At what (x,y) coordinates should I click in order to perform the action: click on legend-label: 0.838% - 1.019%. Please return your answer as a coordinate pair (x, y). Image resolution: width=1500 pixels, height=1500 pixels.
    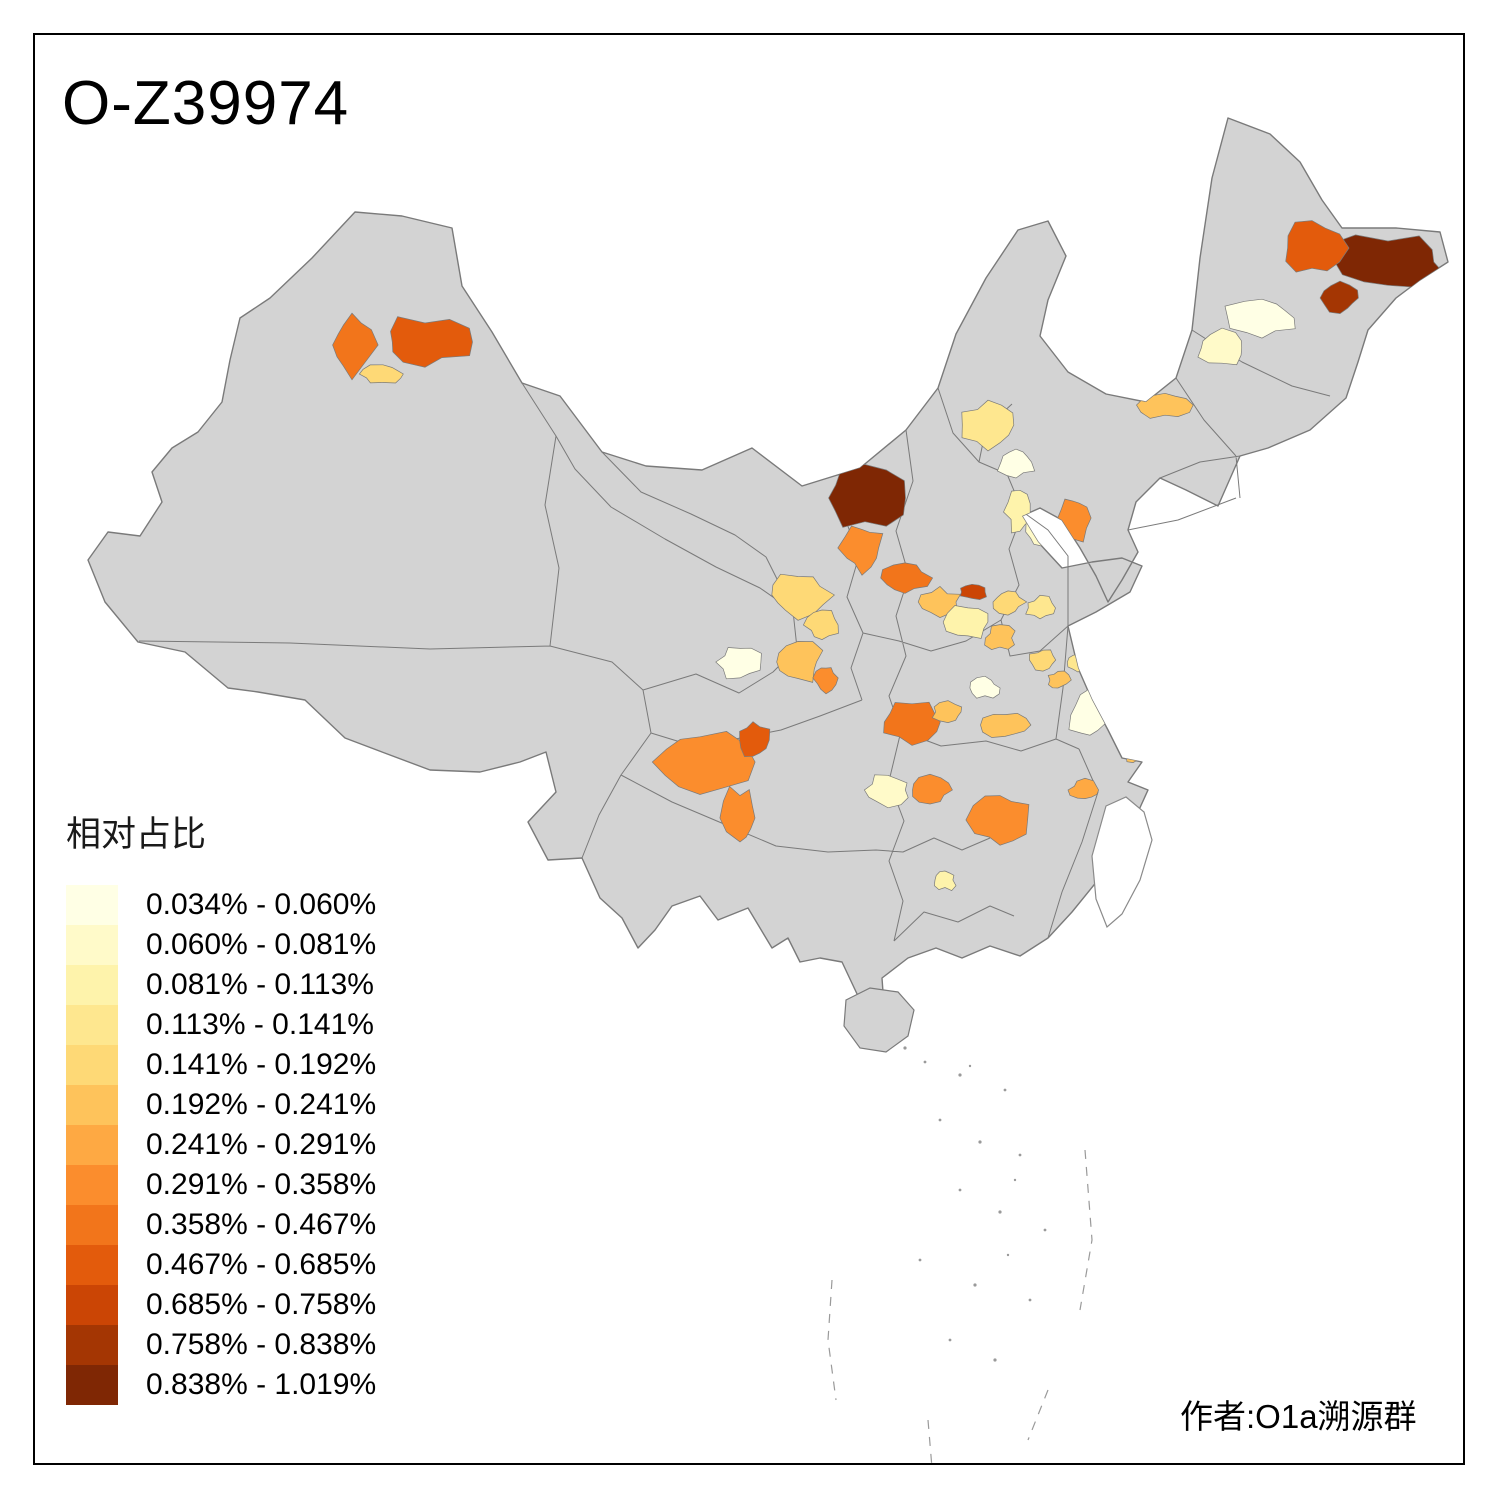
    Looking at the image, I should click on (261, 1384).